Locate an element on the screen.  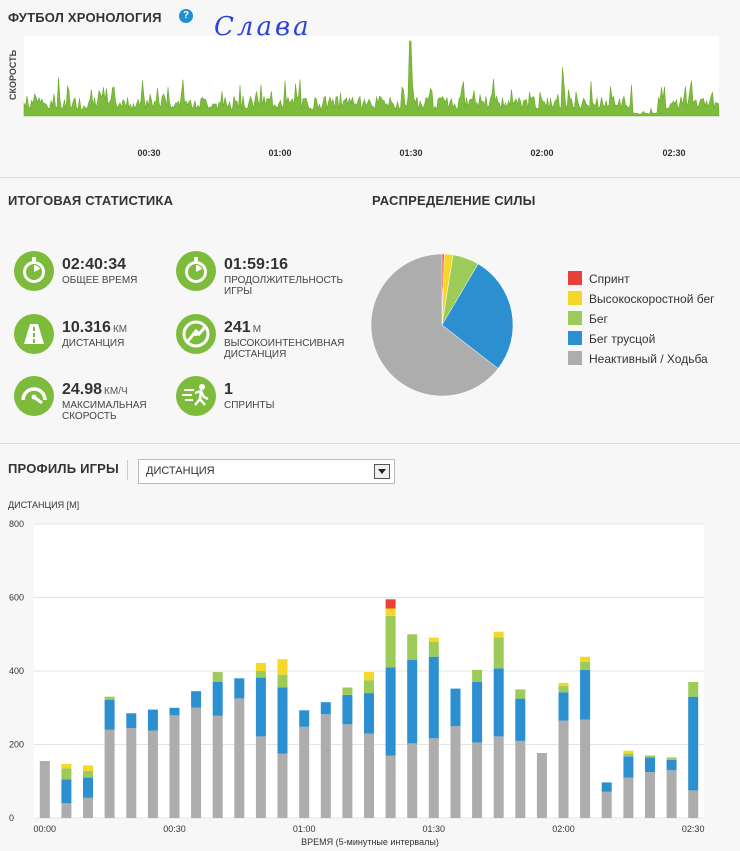
x-tick-label: 00:30 is located at coordinates (174, 829).